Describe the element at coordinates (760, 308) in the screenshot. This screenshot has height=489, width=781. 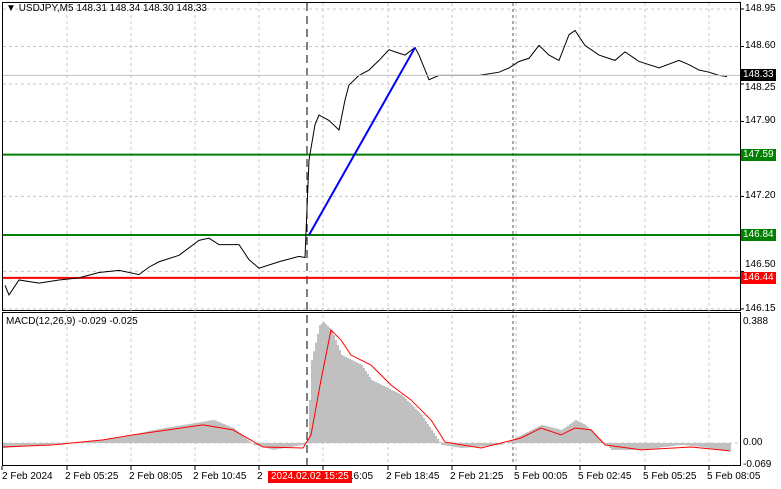
I see `price-tick-label: 146.15` at that location.